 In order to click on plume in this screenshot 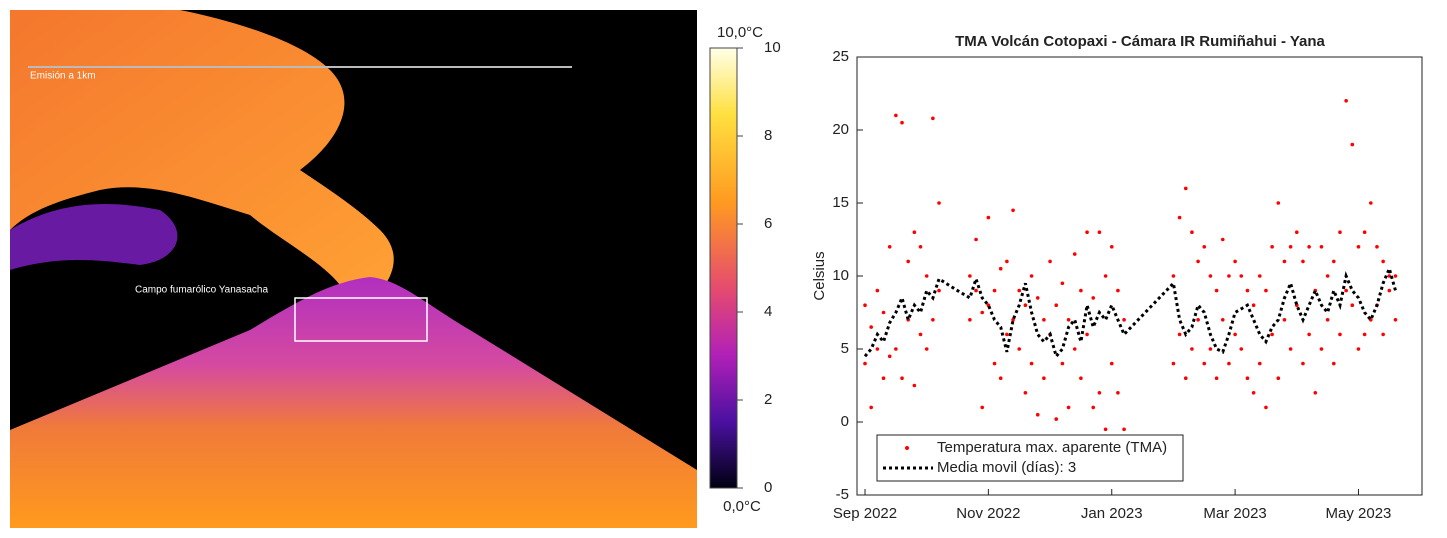, I will do `click(202, 147)`.